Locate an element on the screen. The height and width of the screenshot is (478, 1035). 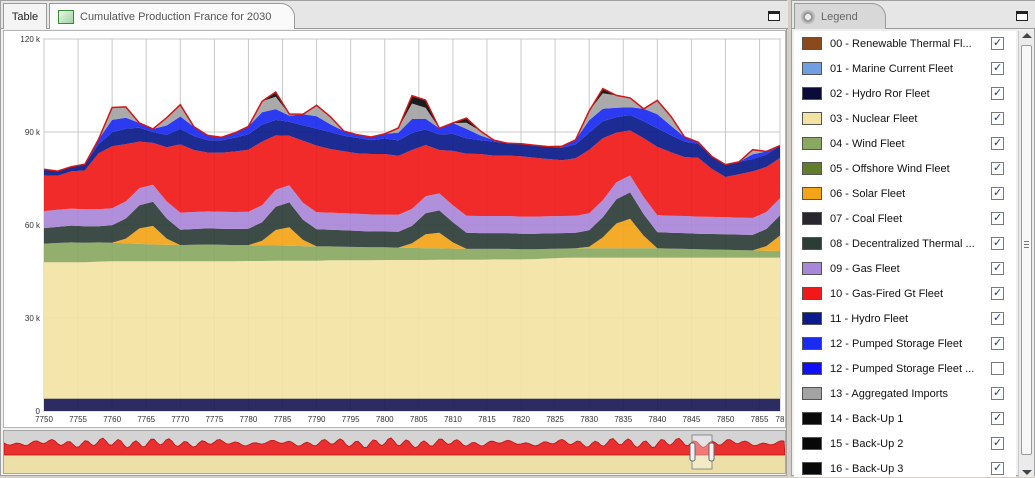
legend-item: 05 - Offshore Wind Fleet is located at coordinates (905, 168).